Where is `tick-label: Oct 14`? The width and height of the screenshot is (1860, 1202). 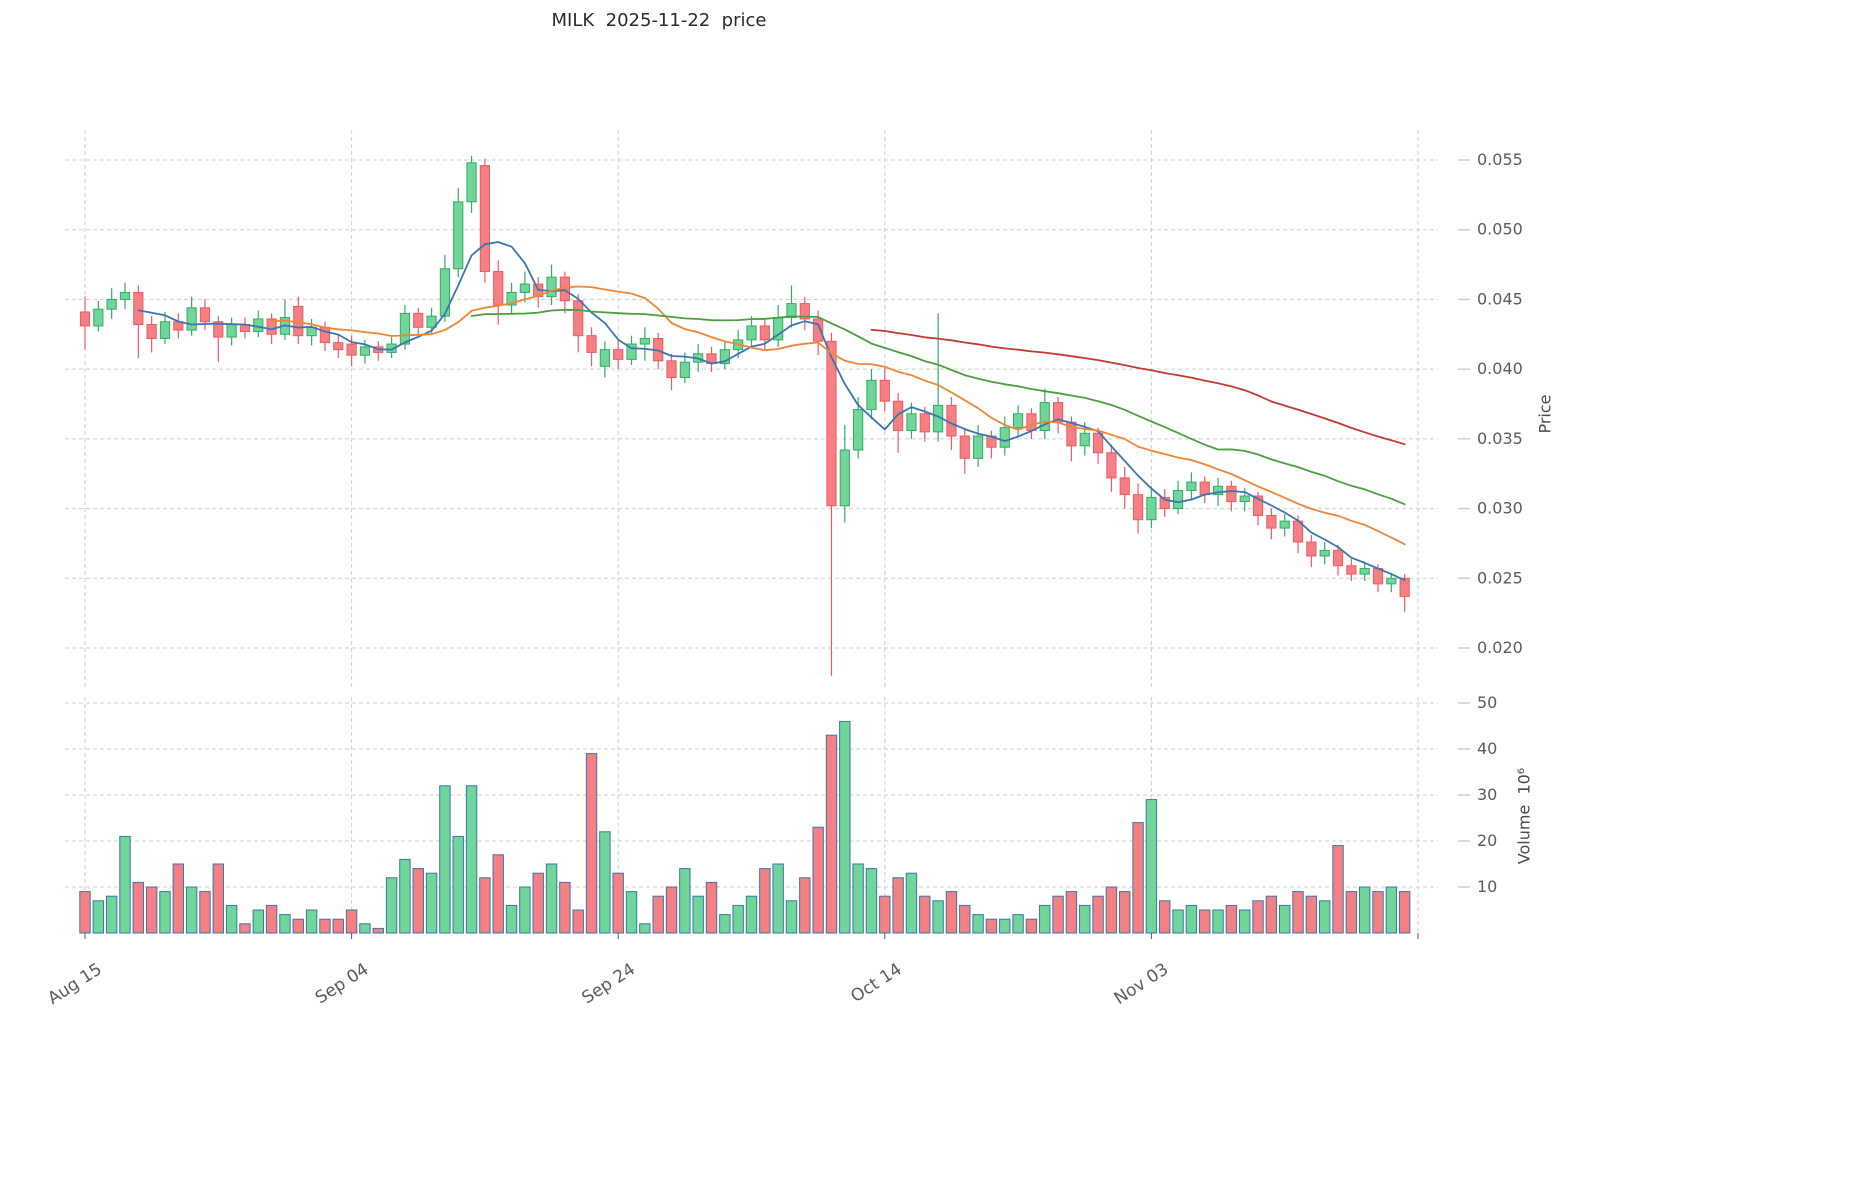
tick-label: Oct 14 is located at coordinates (876, 983).